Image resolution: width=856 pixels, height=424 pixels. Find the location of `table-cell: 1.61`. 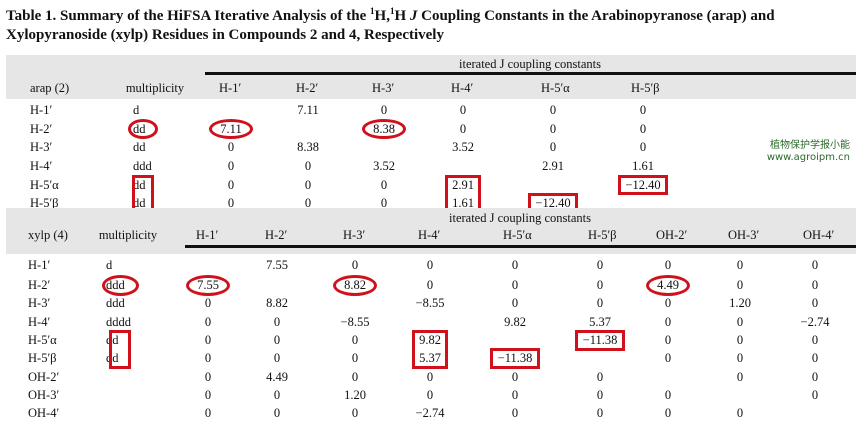

table-cell: 1.61 is located at coordinates (643, 166).